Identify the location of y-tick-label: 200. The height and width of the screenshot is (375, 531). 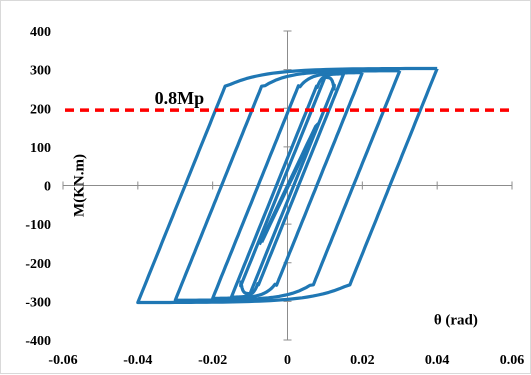
(40, 109).